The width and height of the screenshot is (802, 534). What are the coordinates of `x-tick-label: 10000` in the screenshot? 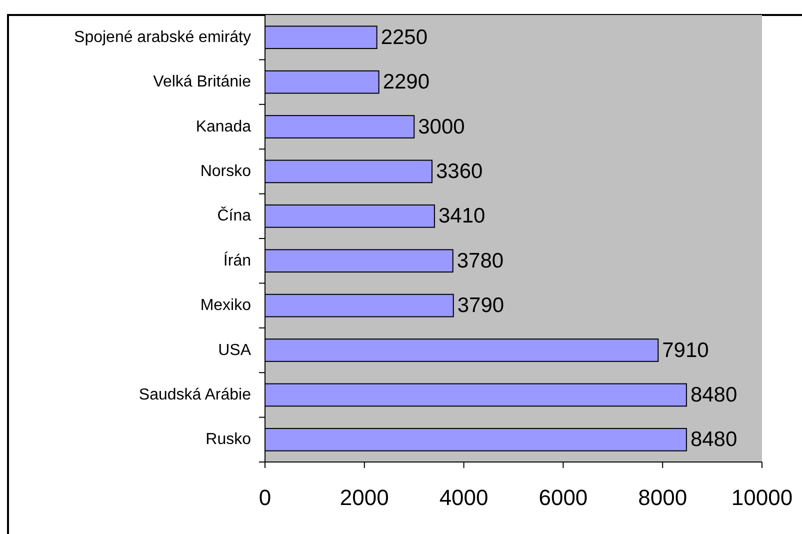 It's located at (762, 497).